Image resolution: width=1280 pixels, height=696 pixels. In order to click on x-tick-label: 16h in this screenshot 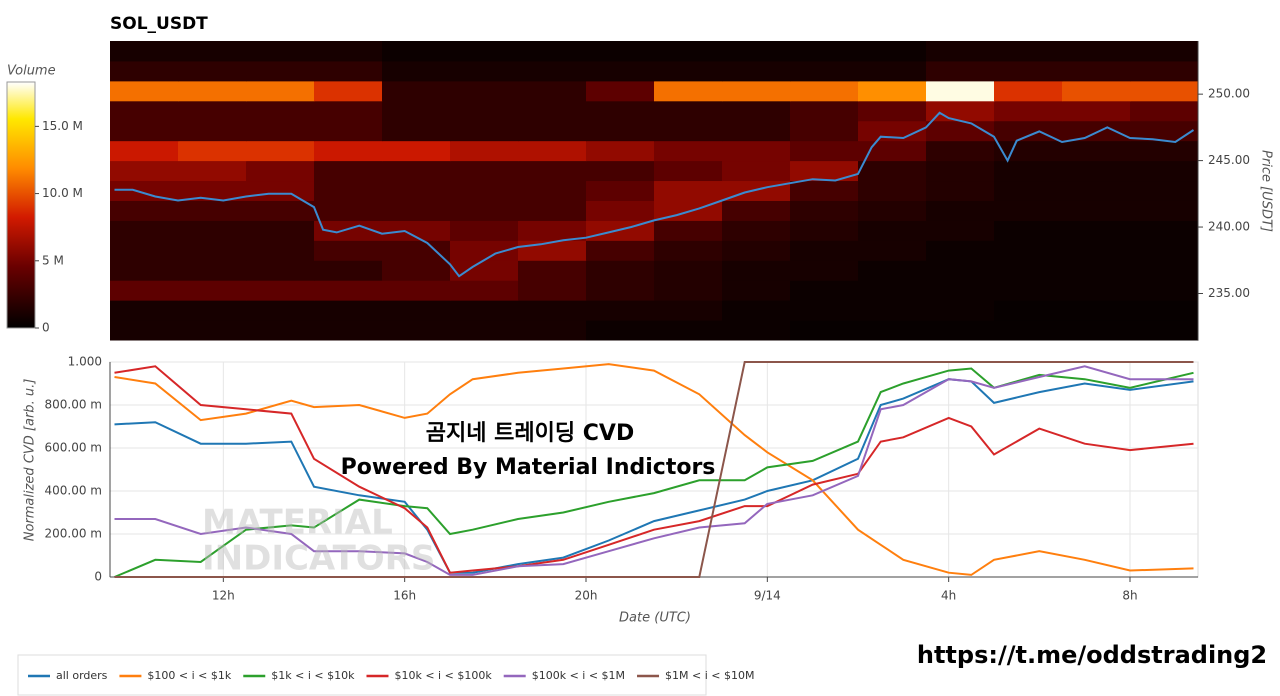, I will do `click(404, 596)`.